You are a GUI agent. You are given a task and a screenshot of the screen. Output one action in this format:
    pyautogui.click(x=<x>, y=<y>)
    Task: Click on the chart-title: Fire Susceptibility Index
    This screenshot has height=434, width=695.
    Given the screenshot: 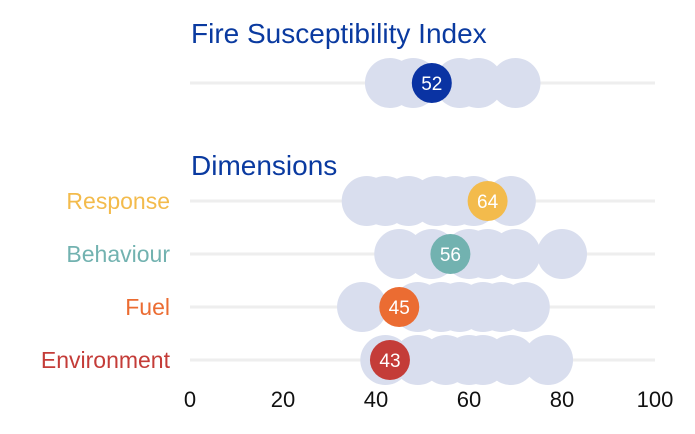 What is the action you would take?
    pyautogui.click(x=339, y=33)
    